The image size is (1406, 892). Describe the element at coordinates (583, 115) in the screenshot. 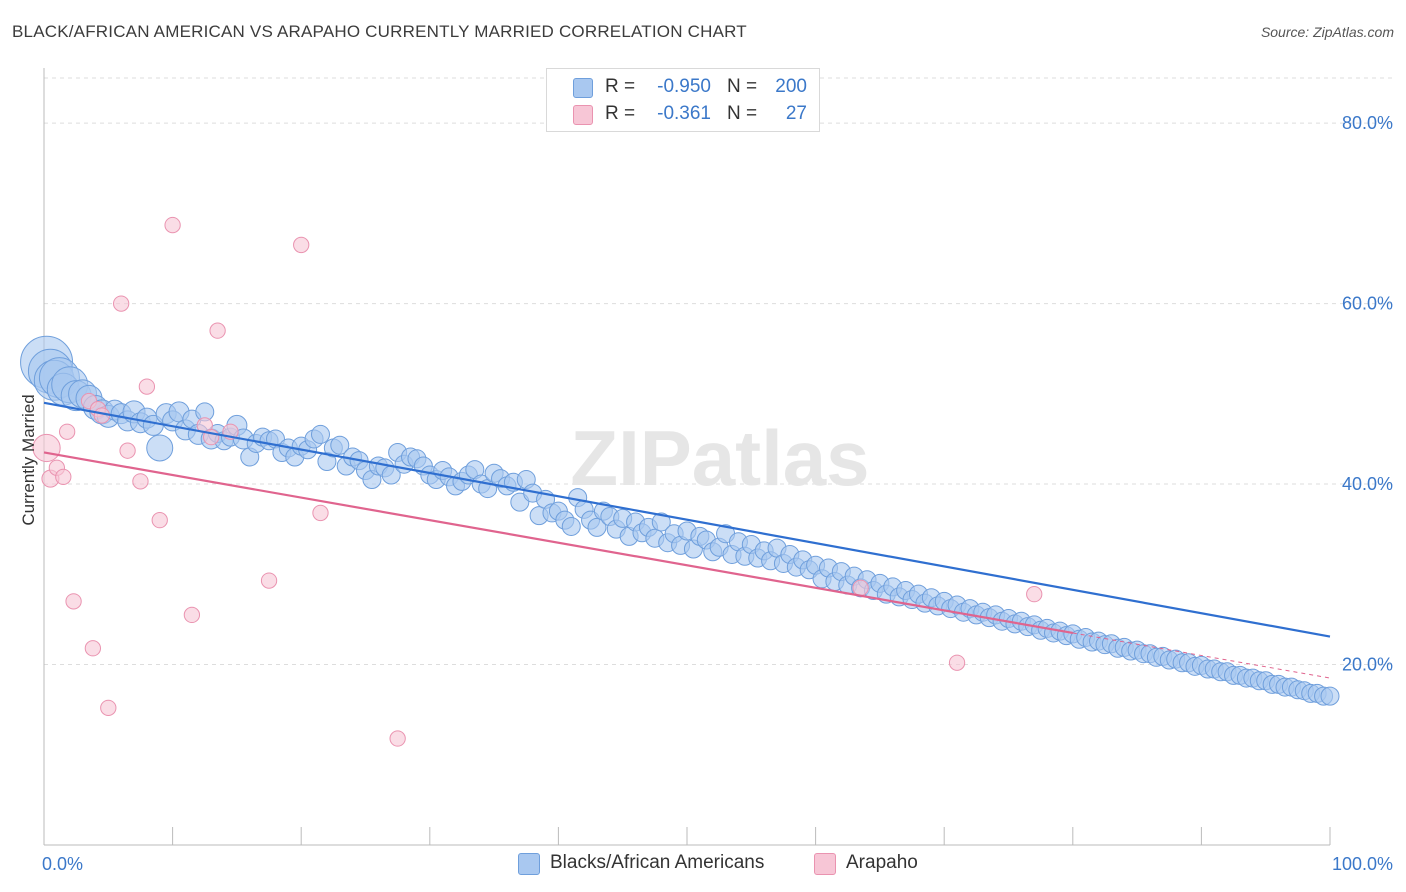

I see `legend-swatch-pink` at that location.